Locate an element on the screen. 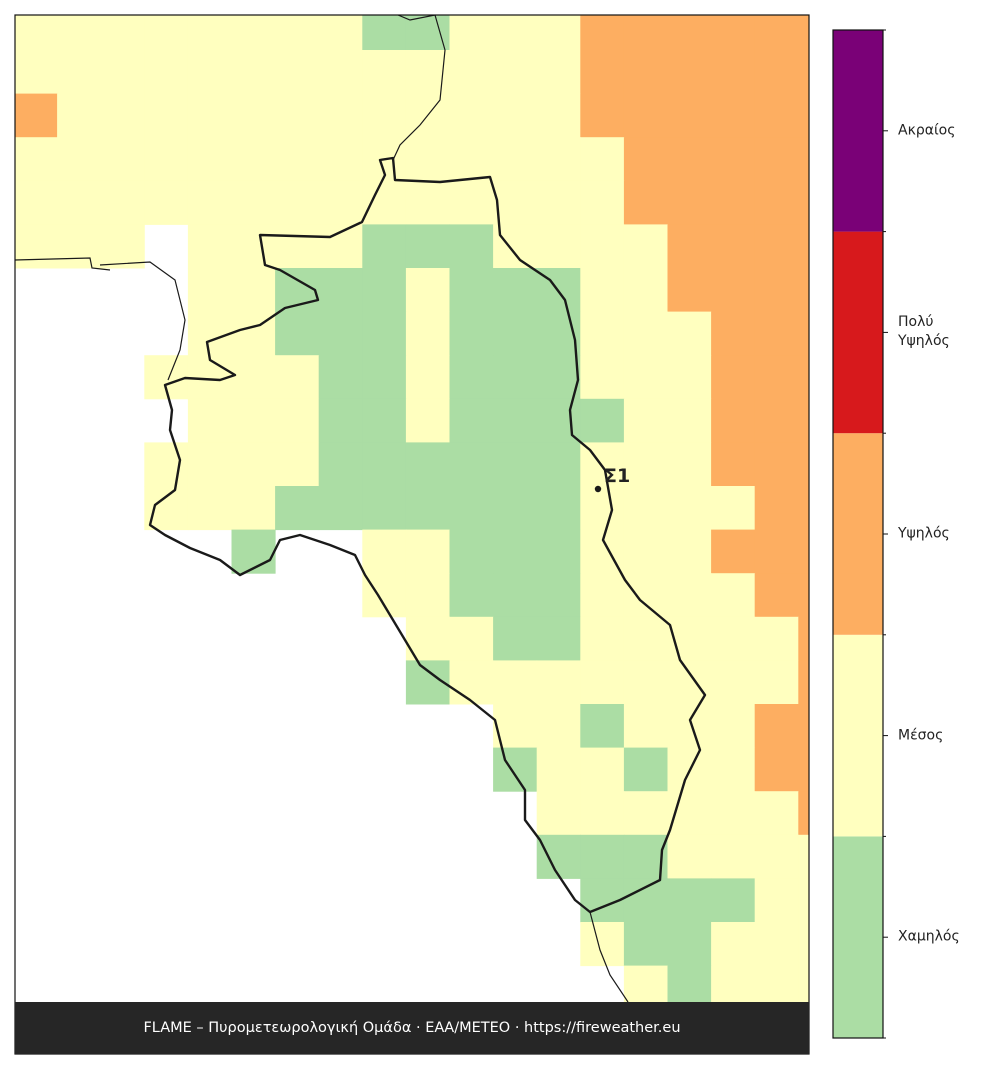 This screenshot has width=985, height=1069. colorbar-label: Μέσος is located at coordinates (921, 735).